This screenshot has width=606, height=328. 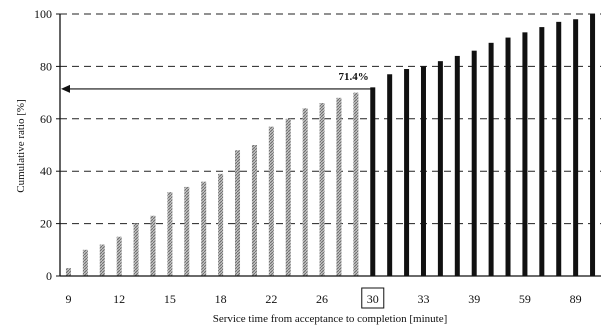 I want to click on x-tick-label: 15, so click(x=170, y=299).